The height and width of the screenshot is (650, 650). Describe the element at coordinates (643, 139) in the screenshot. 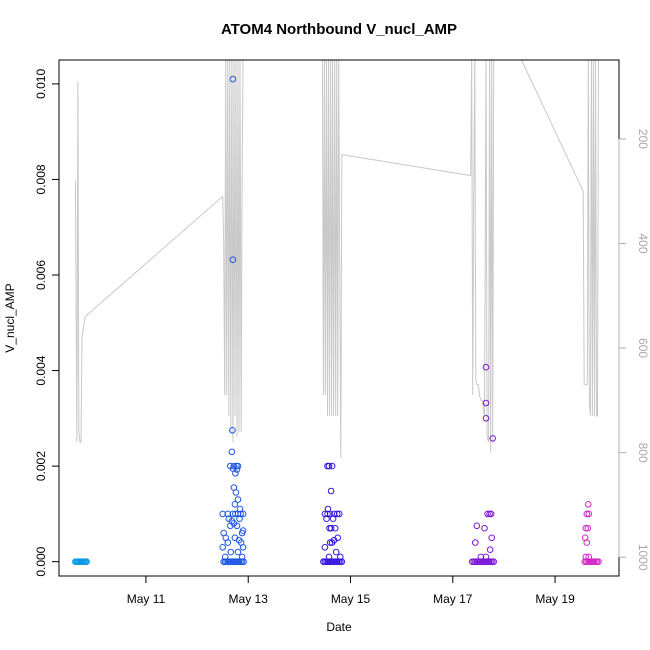

I see `y2-tick-label: 200` at that location.